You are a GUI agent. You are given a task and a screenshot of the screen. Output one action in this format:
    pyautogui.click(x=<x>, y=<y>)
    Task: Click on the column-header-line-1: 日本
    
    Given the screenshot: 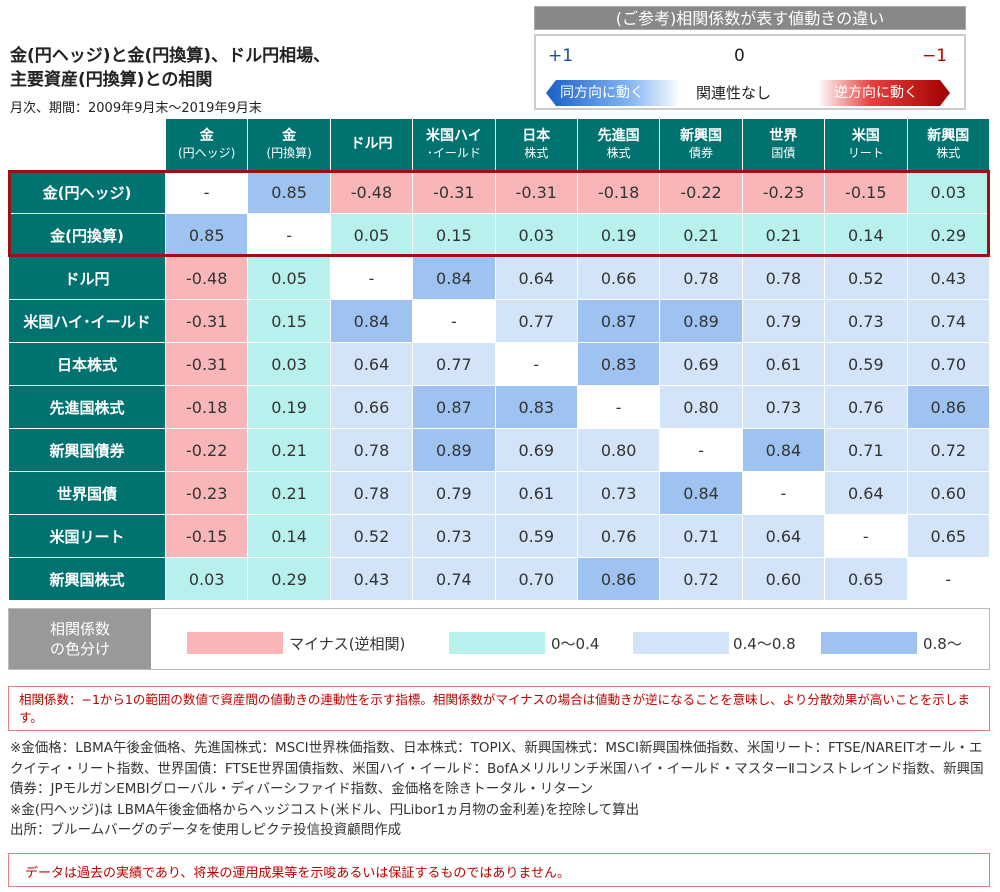 What is the action you would take?
    pyautogui.click(x=536, y=135)
    